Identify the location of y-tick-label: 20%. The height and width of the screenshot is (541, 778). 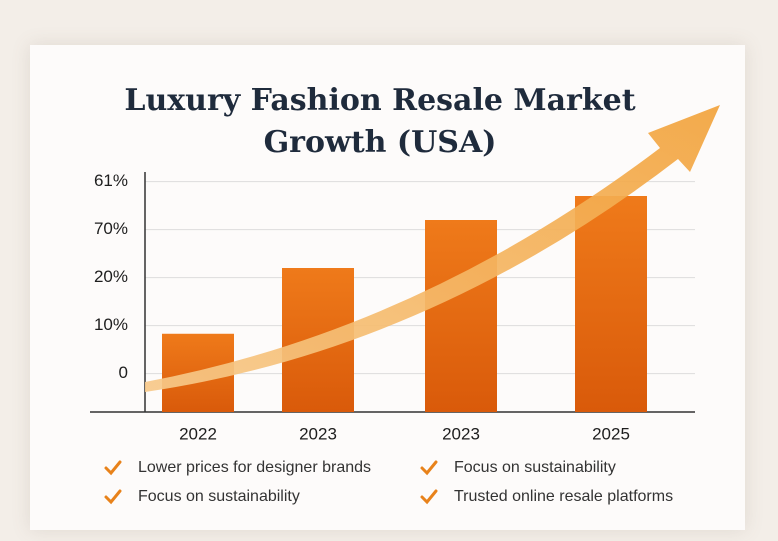
(111, 276).